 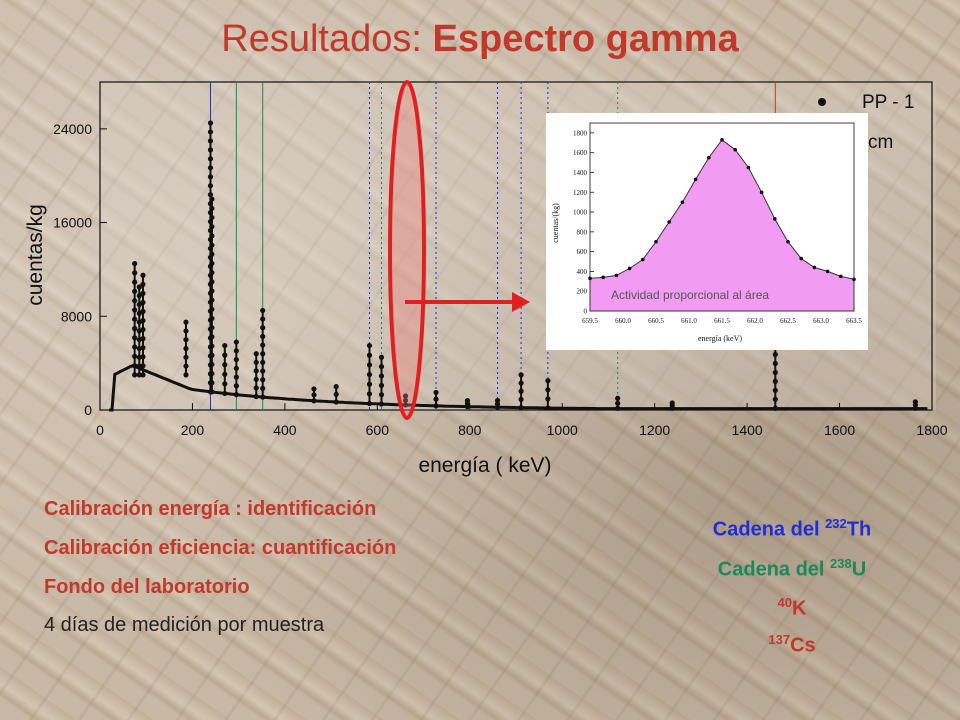 I want to click on y-tick-label: 0, so click(x=88, y=410).